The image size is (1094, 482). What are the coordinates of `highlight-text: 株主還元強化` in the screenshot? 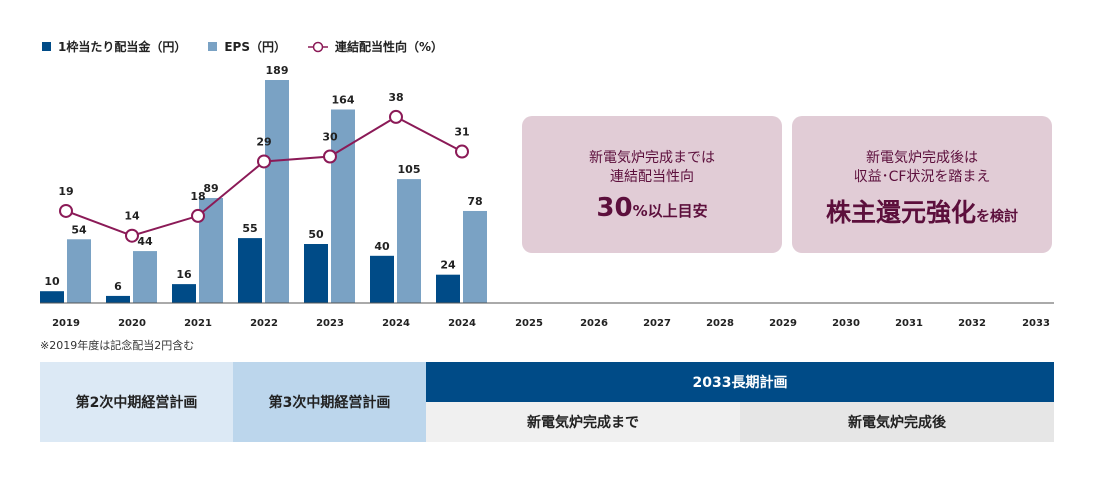 It's located at (900, 212).